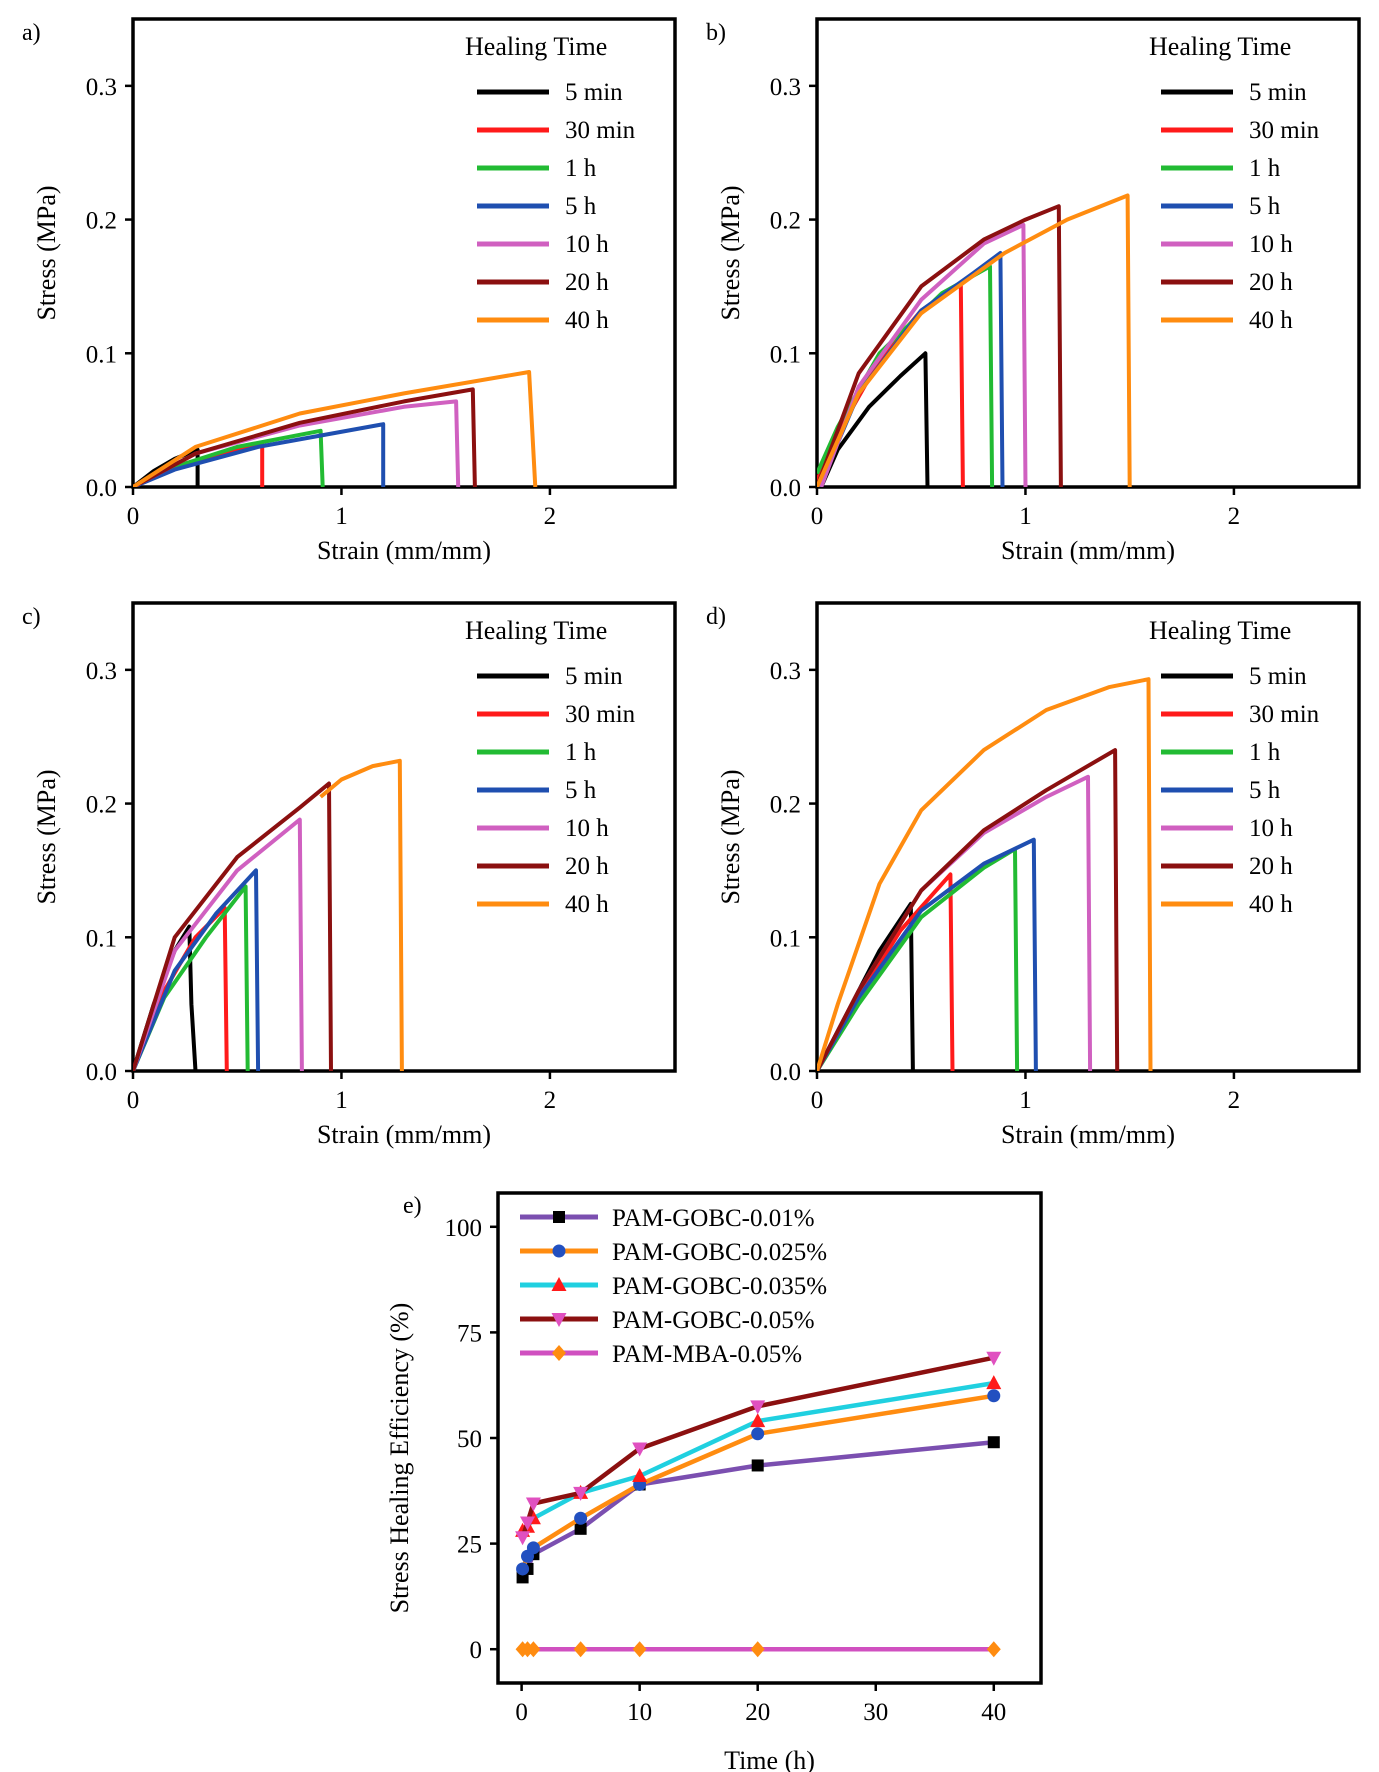 The image size is (1379, 1772). I want to click on legend-label: 20 h, so click(1271, 282).